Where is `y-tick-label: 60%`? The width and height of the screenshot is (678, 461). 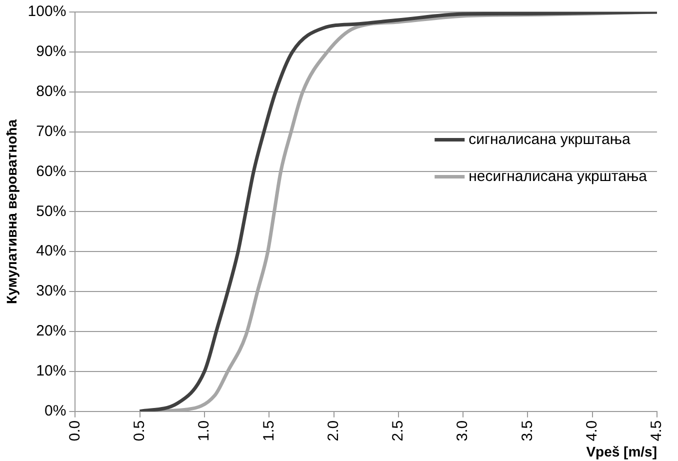
y-tick-label: 60% is located at coordinates (51, 171).